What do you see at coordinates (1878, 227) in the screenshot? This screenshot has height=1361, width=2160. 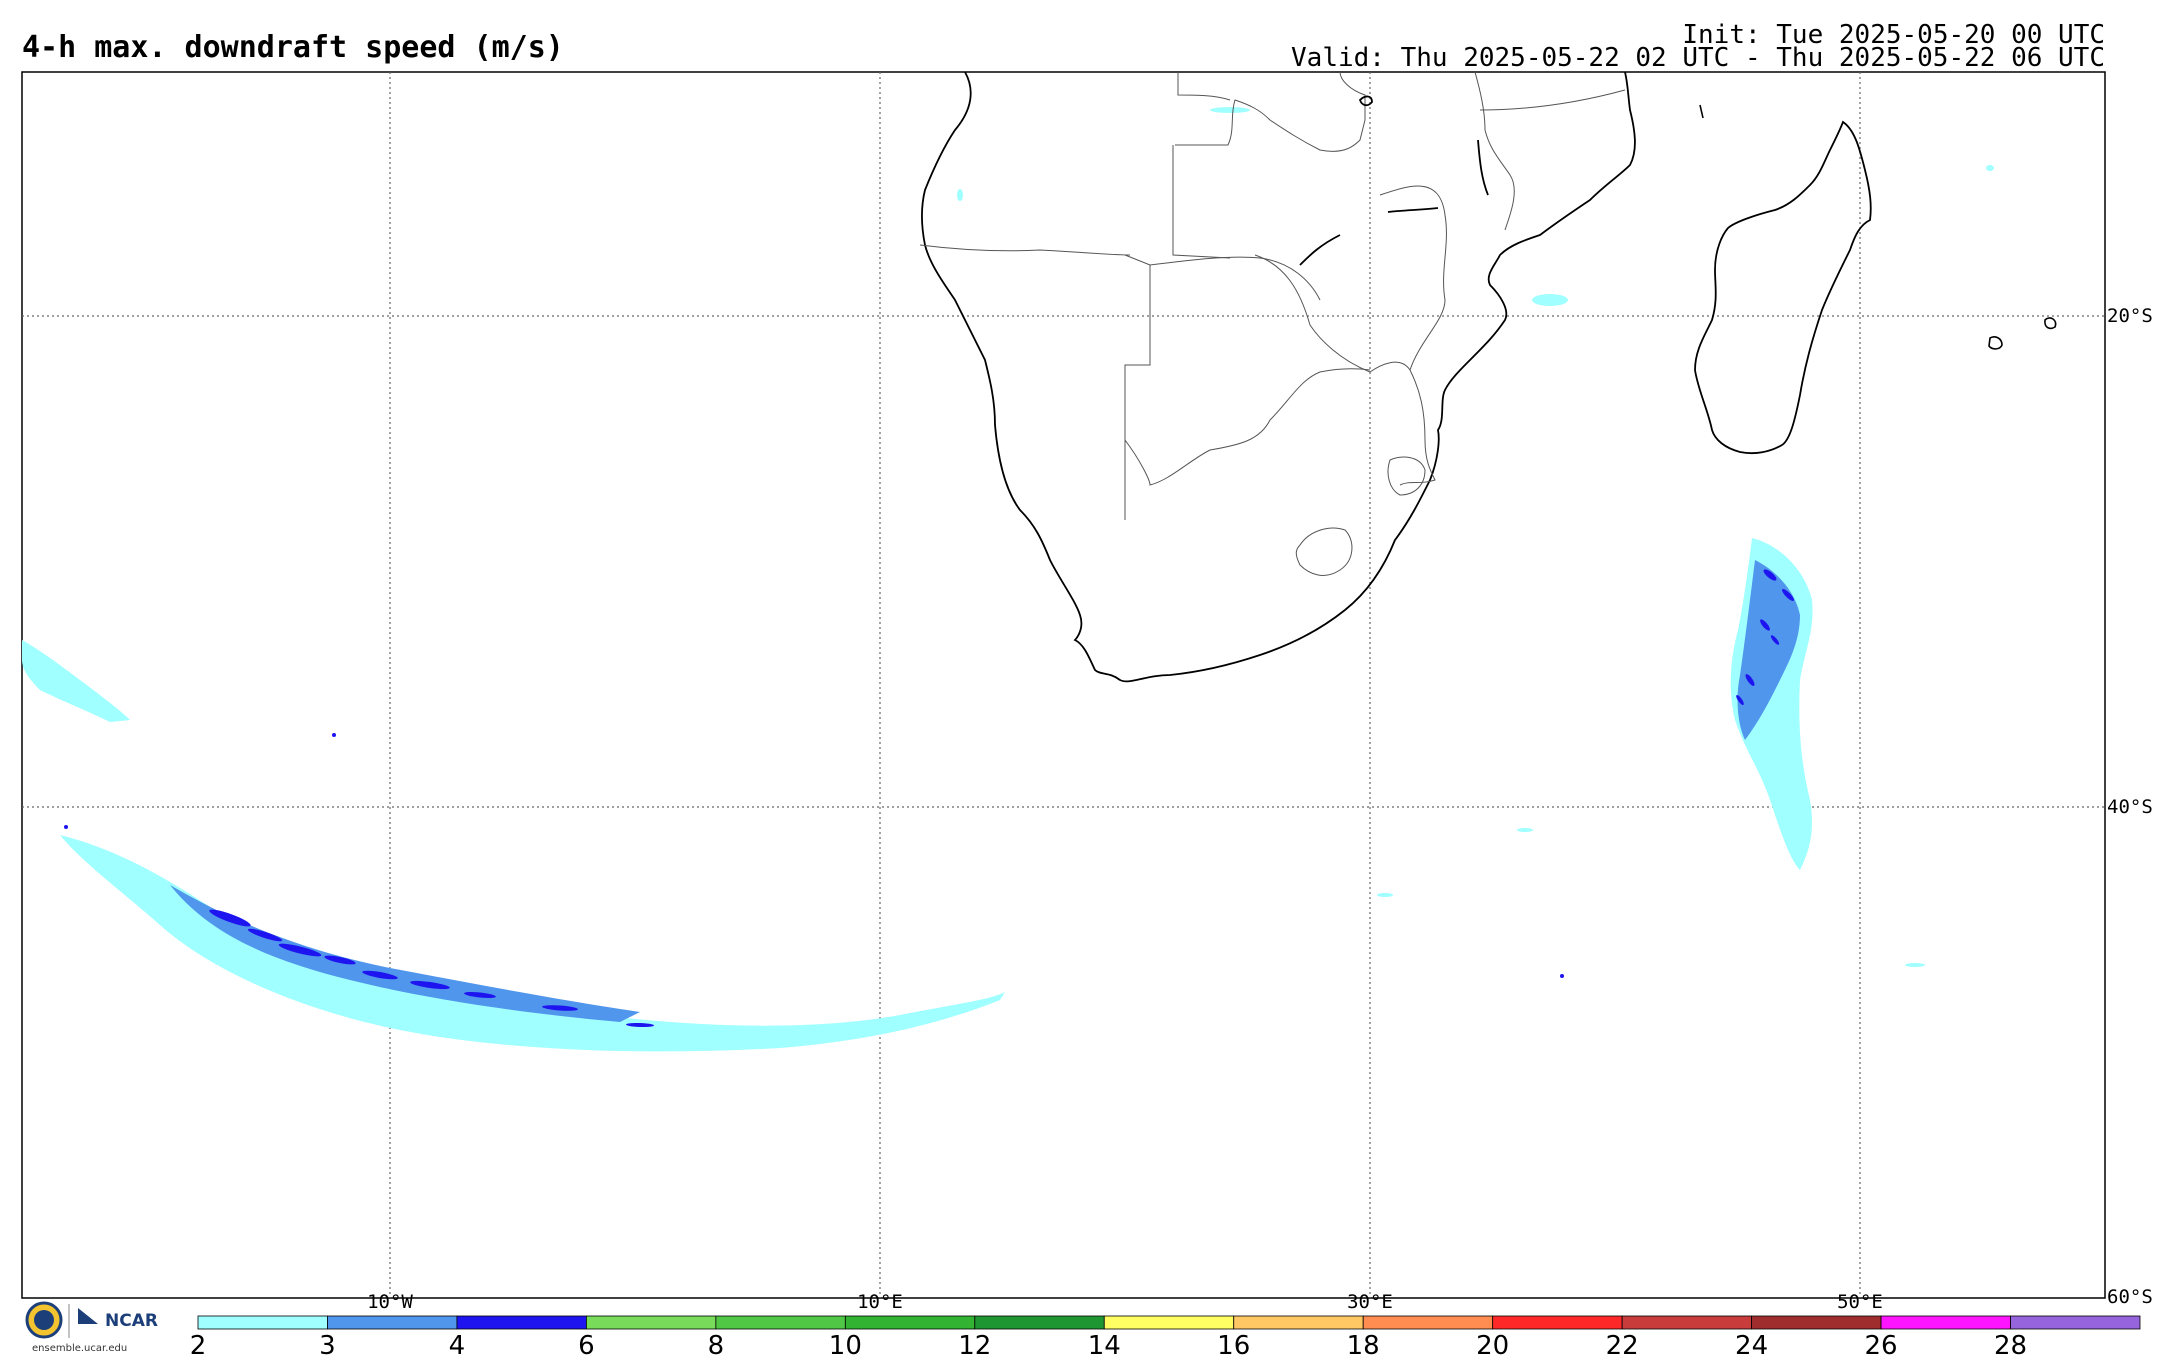 I see `islands` at bounding box center [1878, 227].